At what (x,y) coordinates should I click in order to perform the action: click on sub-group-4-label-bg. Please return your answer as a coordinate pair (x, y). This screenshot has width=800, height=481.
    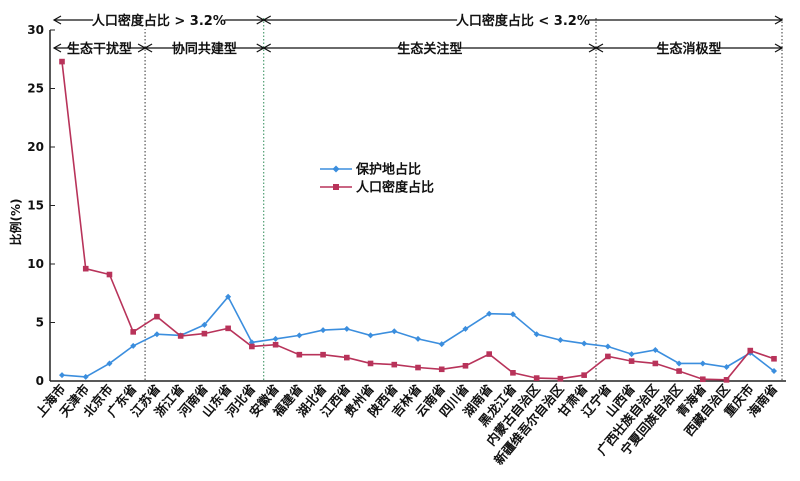
    Looking at the image, I should click on (689, 48).